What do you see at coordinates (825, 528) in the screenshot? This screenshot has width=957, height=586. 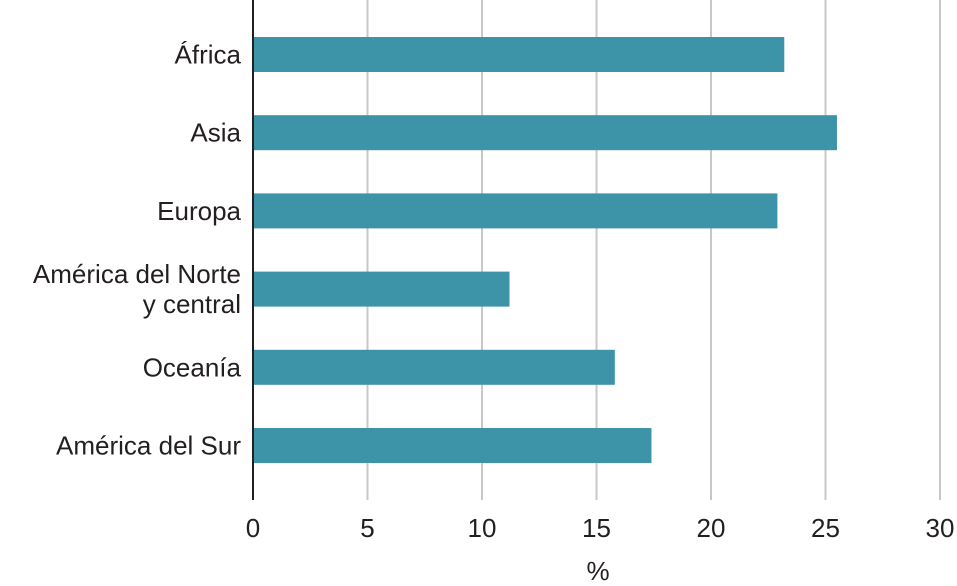 I see `x-tick-label: 25` at bounding box center [825, 528].